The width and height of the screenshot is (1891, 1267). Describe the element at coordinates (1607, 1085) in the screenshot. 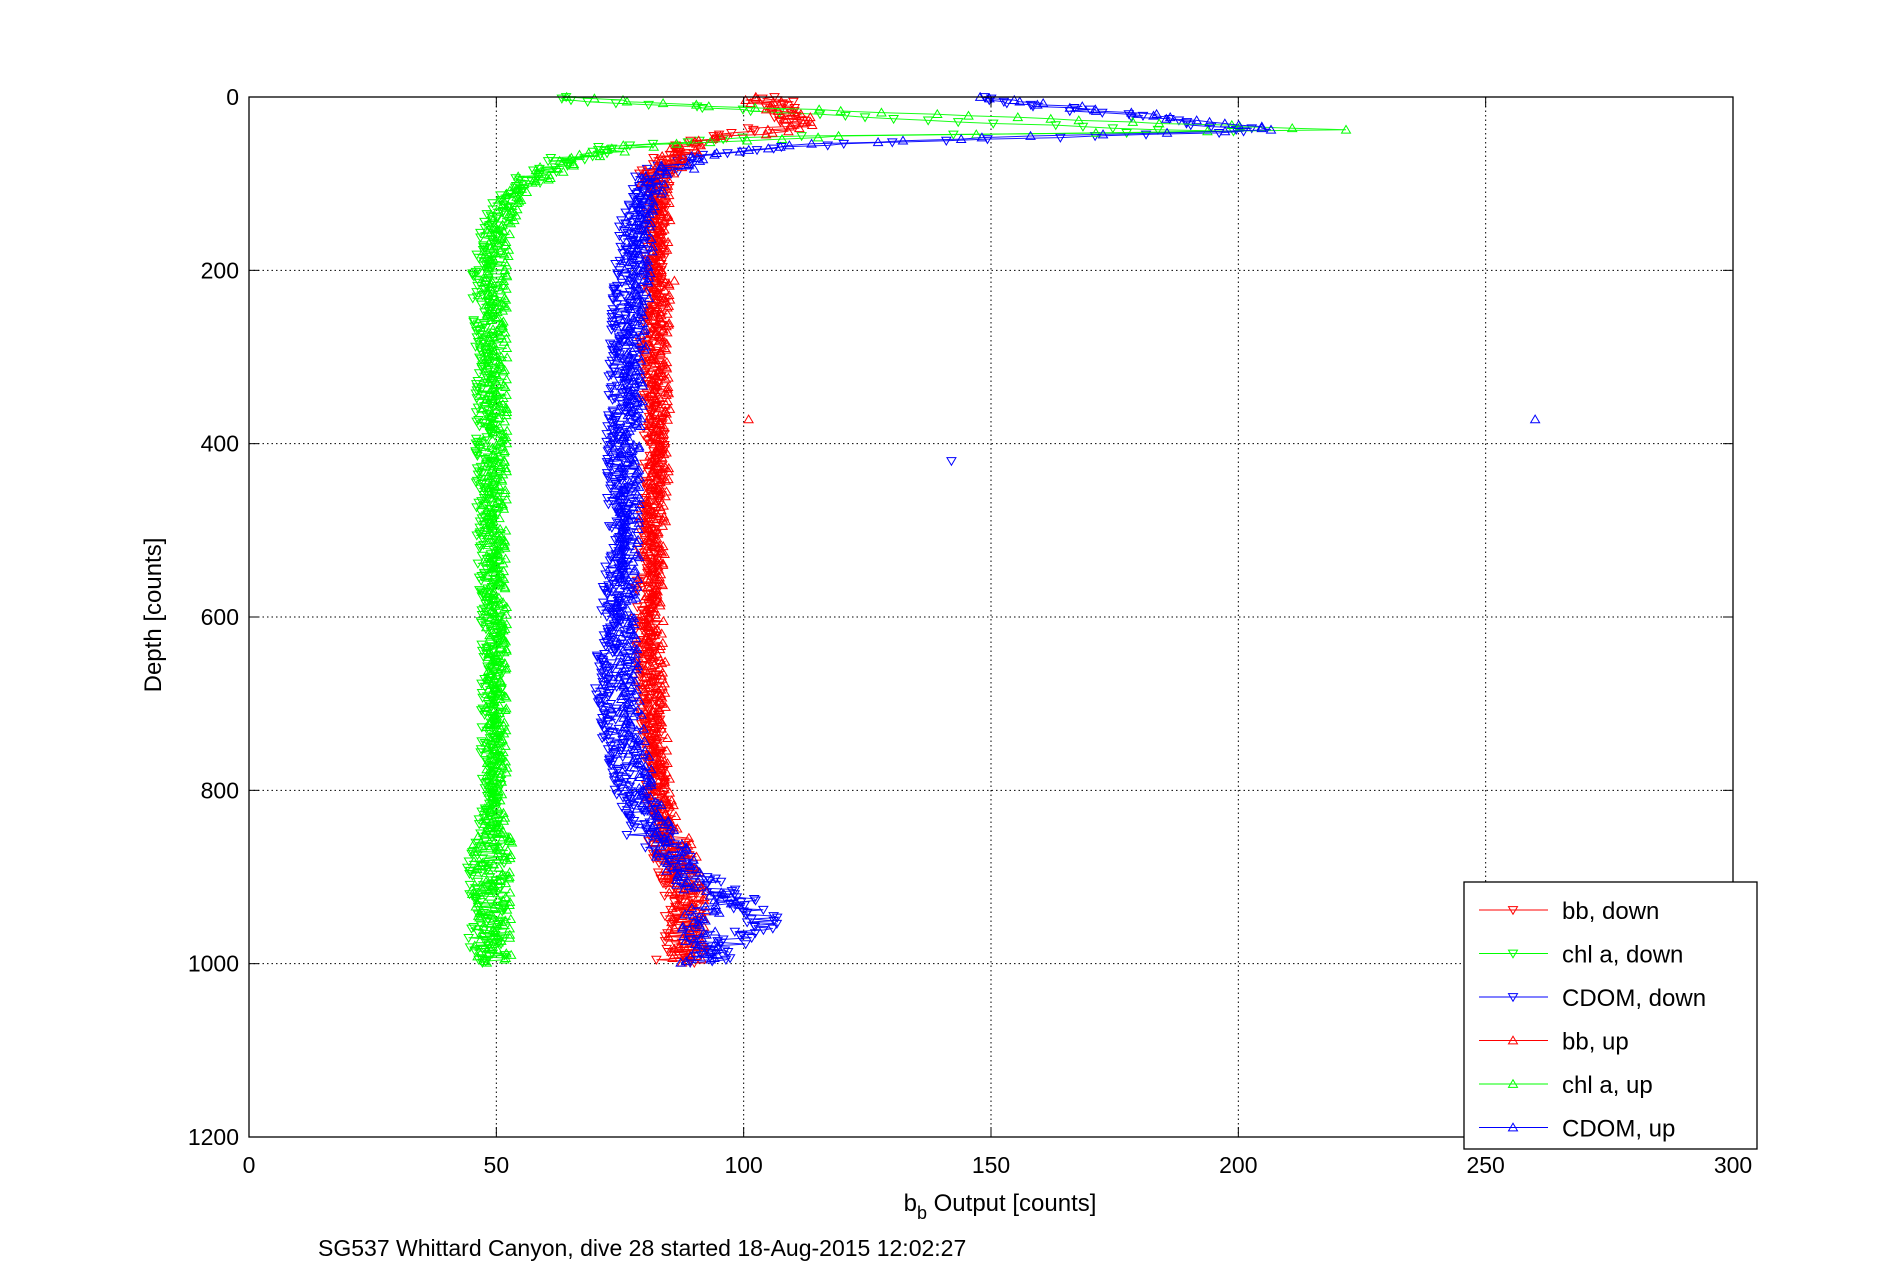

I see `legend-label: chl a, up` at that location.